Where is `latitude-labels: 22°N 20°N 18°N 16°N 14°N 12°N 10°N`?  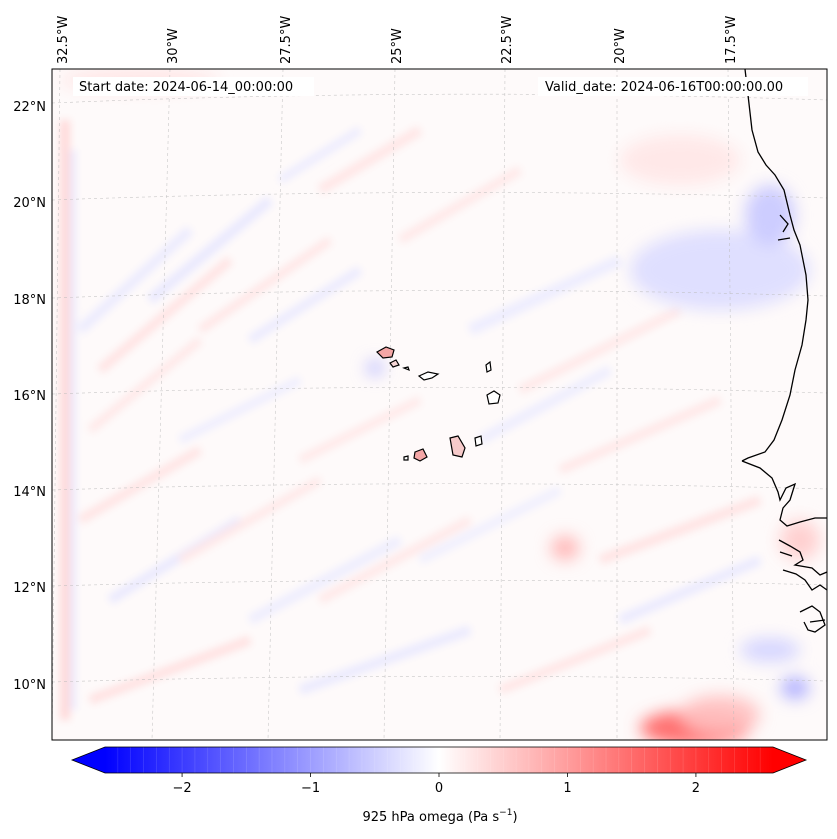
latitude-labels: 22°N 20°N 18°N 16°N 14°N 12°N 10°N is located at coordinates (29, 396).